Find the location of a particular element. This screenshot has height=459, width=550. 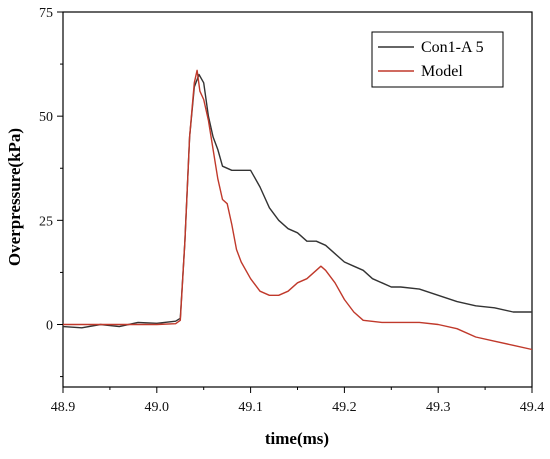

x-tick-label: 49.1 is located at coordinates (250, 407).